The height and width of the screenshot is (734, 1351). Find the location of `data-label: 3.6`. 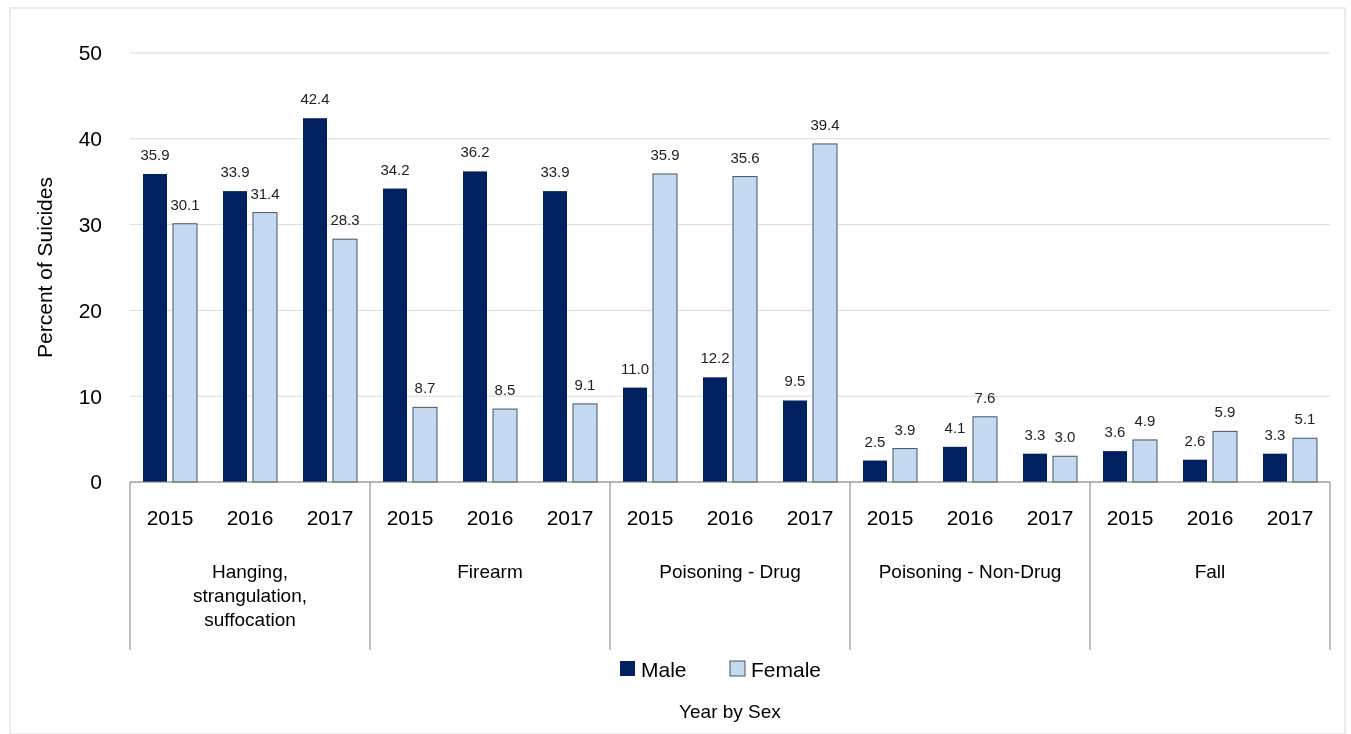

data-label: 3.6 is located at coordinates (1115, 432).